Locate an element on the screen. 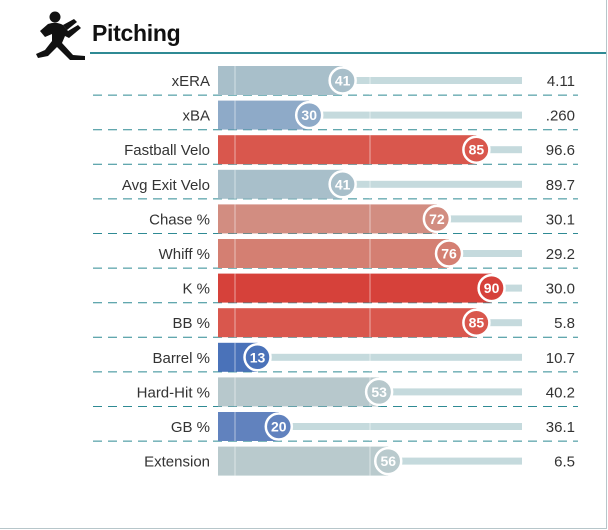 The width and height of the screenshot is (608, 530). stat-value: 30.1 is located at coordinates (560, 219).